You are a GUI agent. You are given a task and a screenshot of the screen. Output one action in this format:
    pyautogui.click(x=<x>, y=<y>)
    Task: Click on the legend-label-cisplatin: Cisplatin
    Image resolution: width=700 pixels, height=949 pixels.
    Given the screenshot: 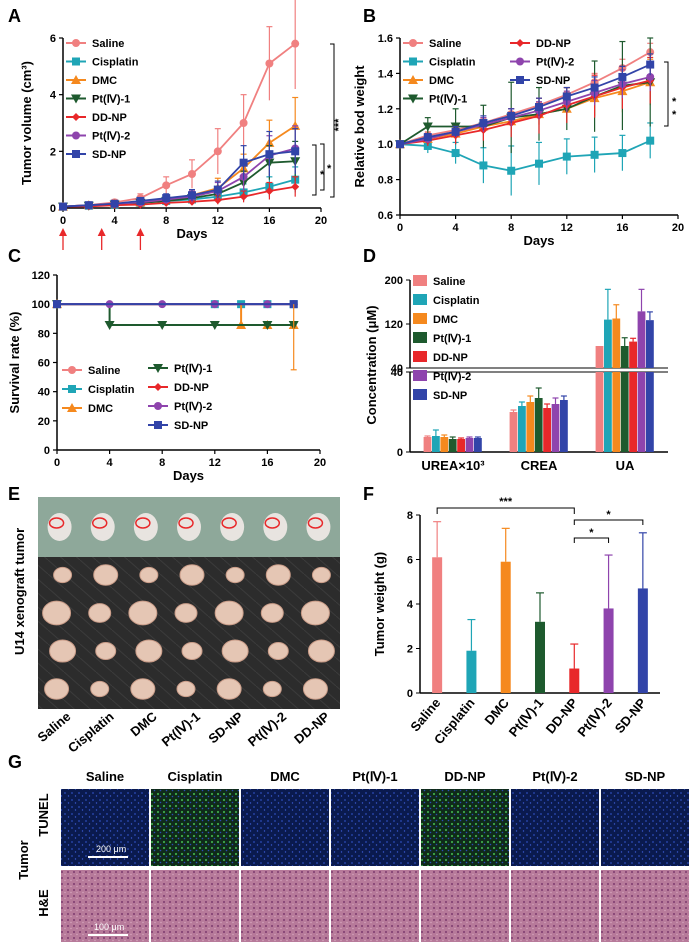 What is the action you would take?
    pyautogui.click(x=115, y=63)
    